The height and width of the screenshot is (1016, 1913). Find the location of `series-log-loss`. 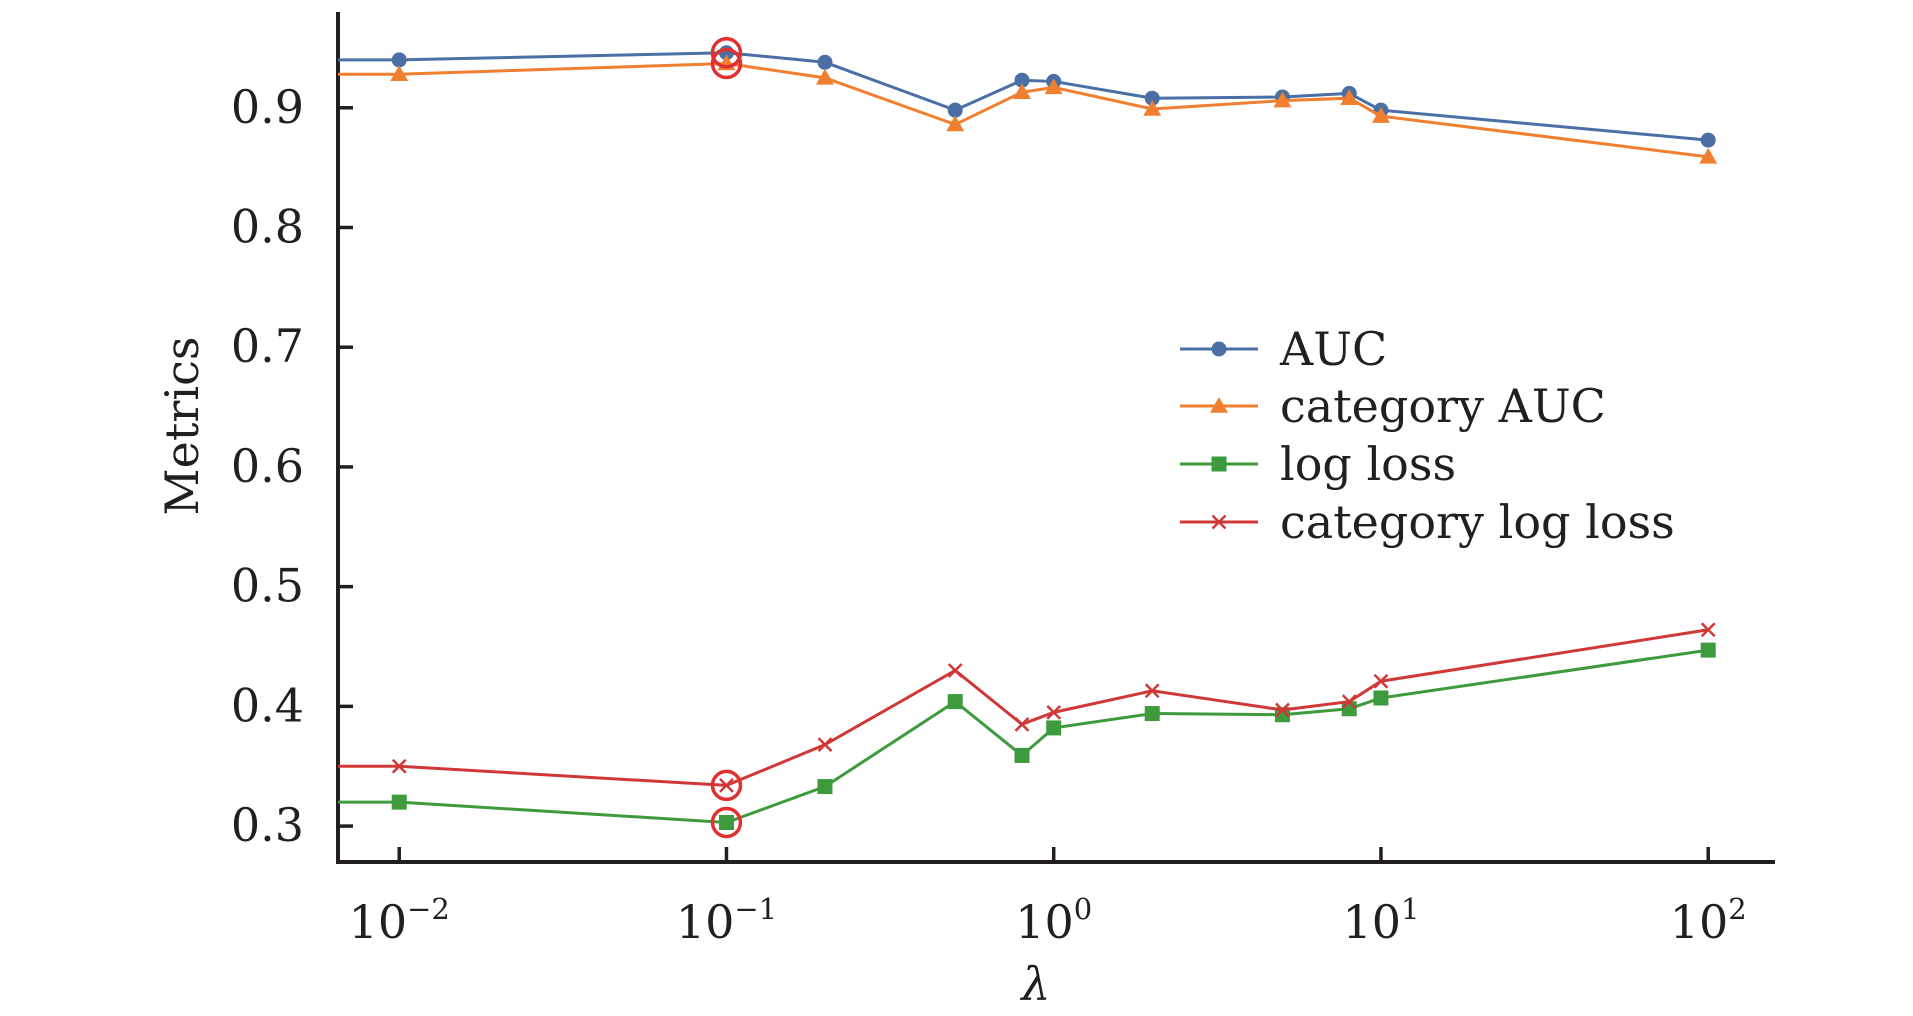

series-log-loss is located at coordinates (1027, 736).